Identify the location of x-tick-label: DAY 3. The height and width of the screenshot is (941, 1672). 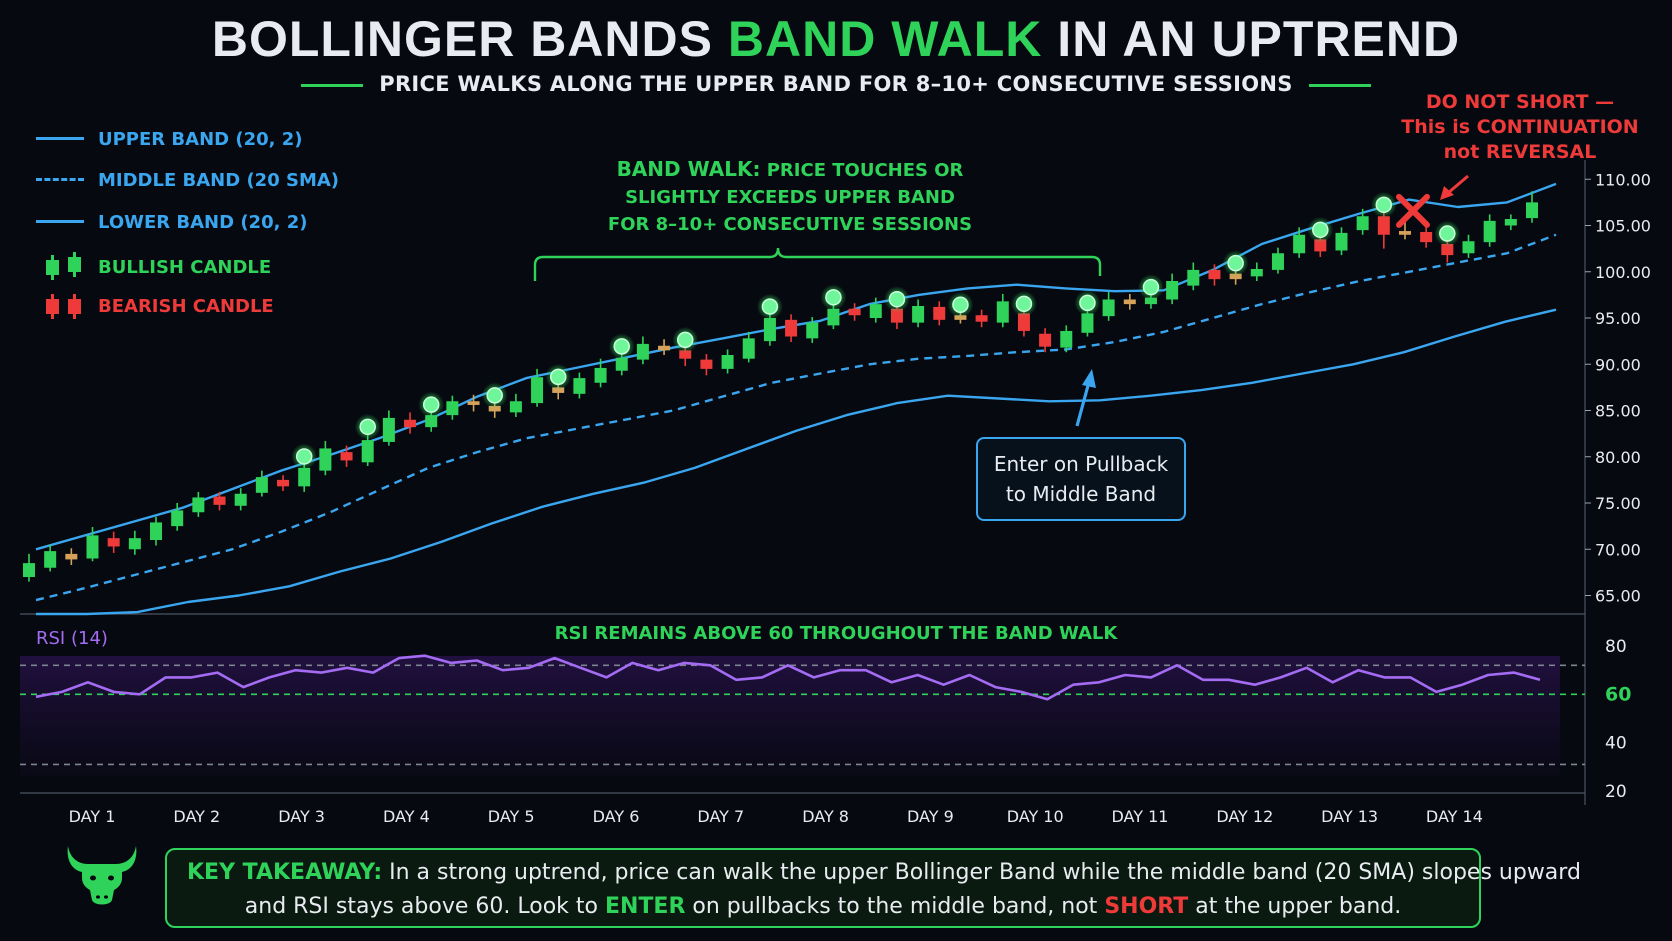
(301, 816).